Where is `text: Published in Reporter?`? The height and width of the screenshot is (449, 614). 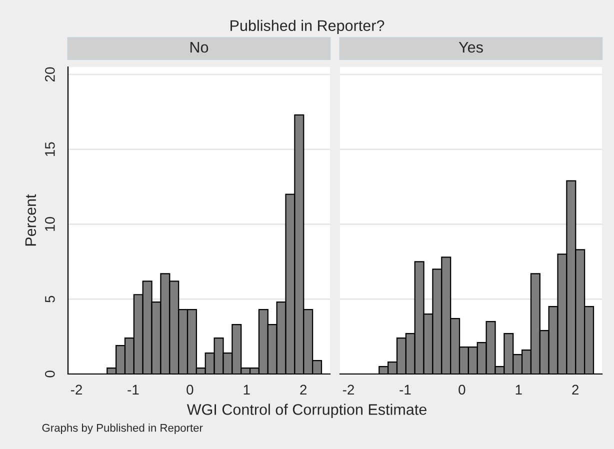 text: Published in Reporter? is located at coordinates (307, 27).